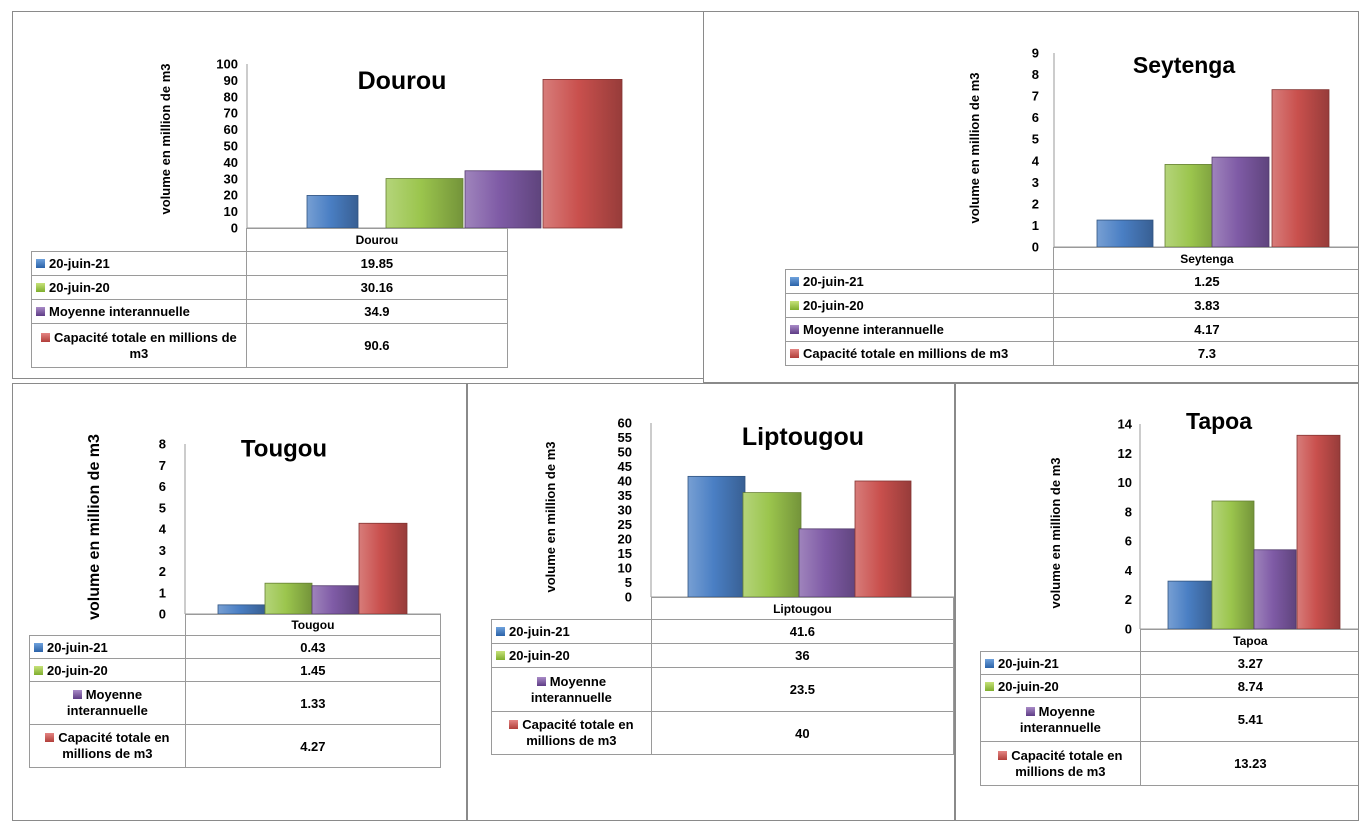  Describe the element at coordinates (313, 746) in the screenshot. I see `table-value: 4.27` at that location.